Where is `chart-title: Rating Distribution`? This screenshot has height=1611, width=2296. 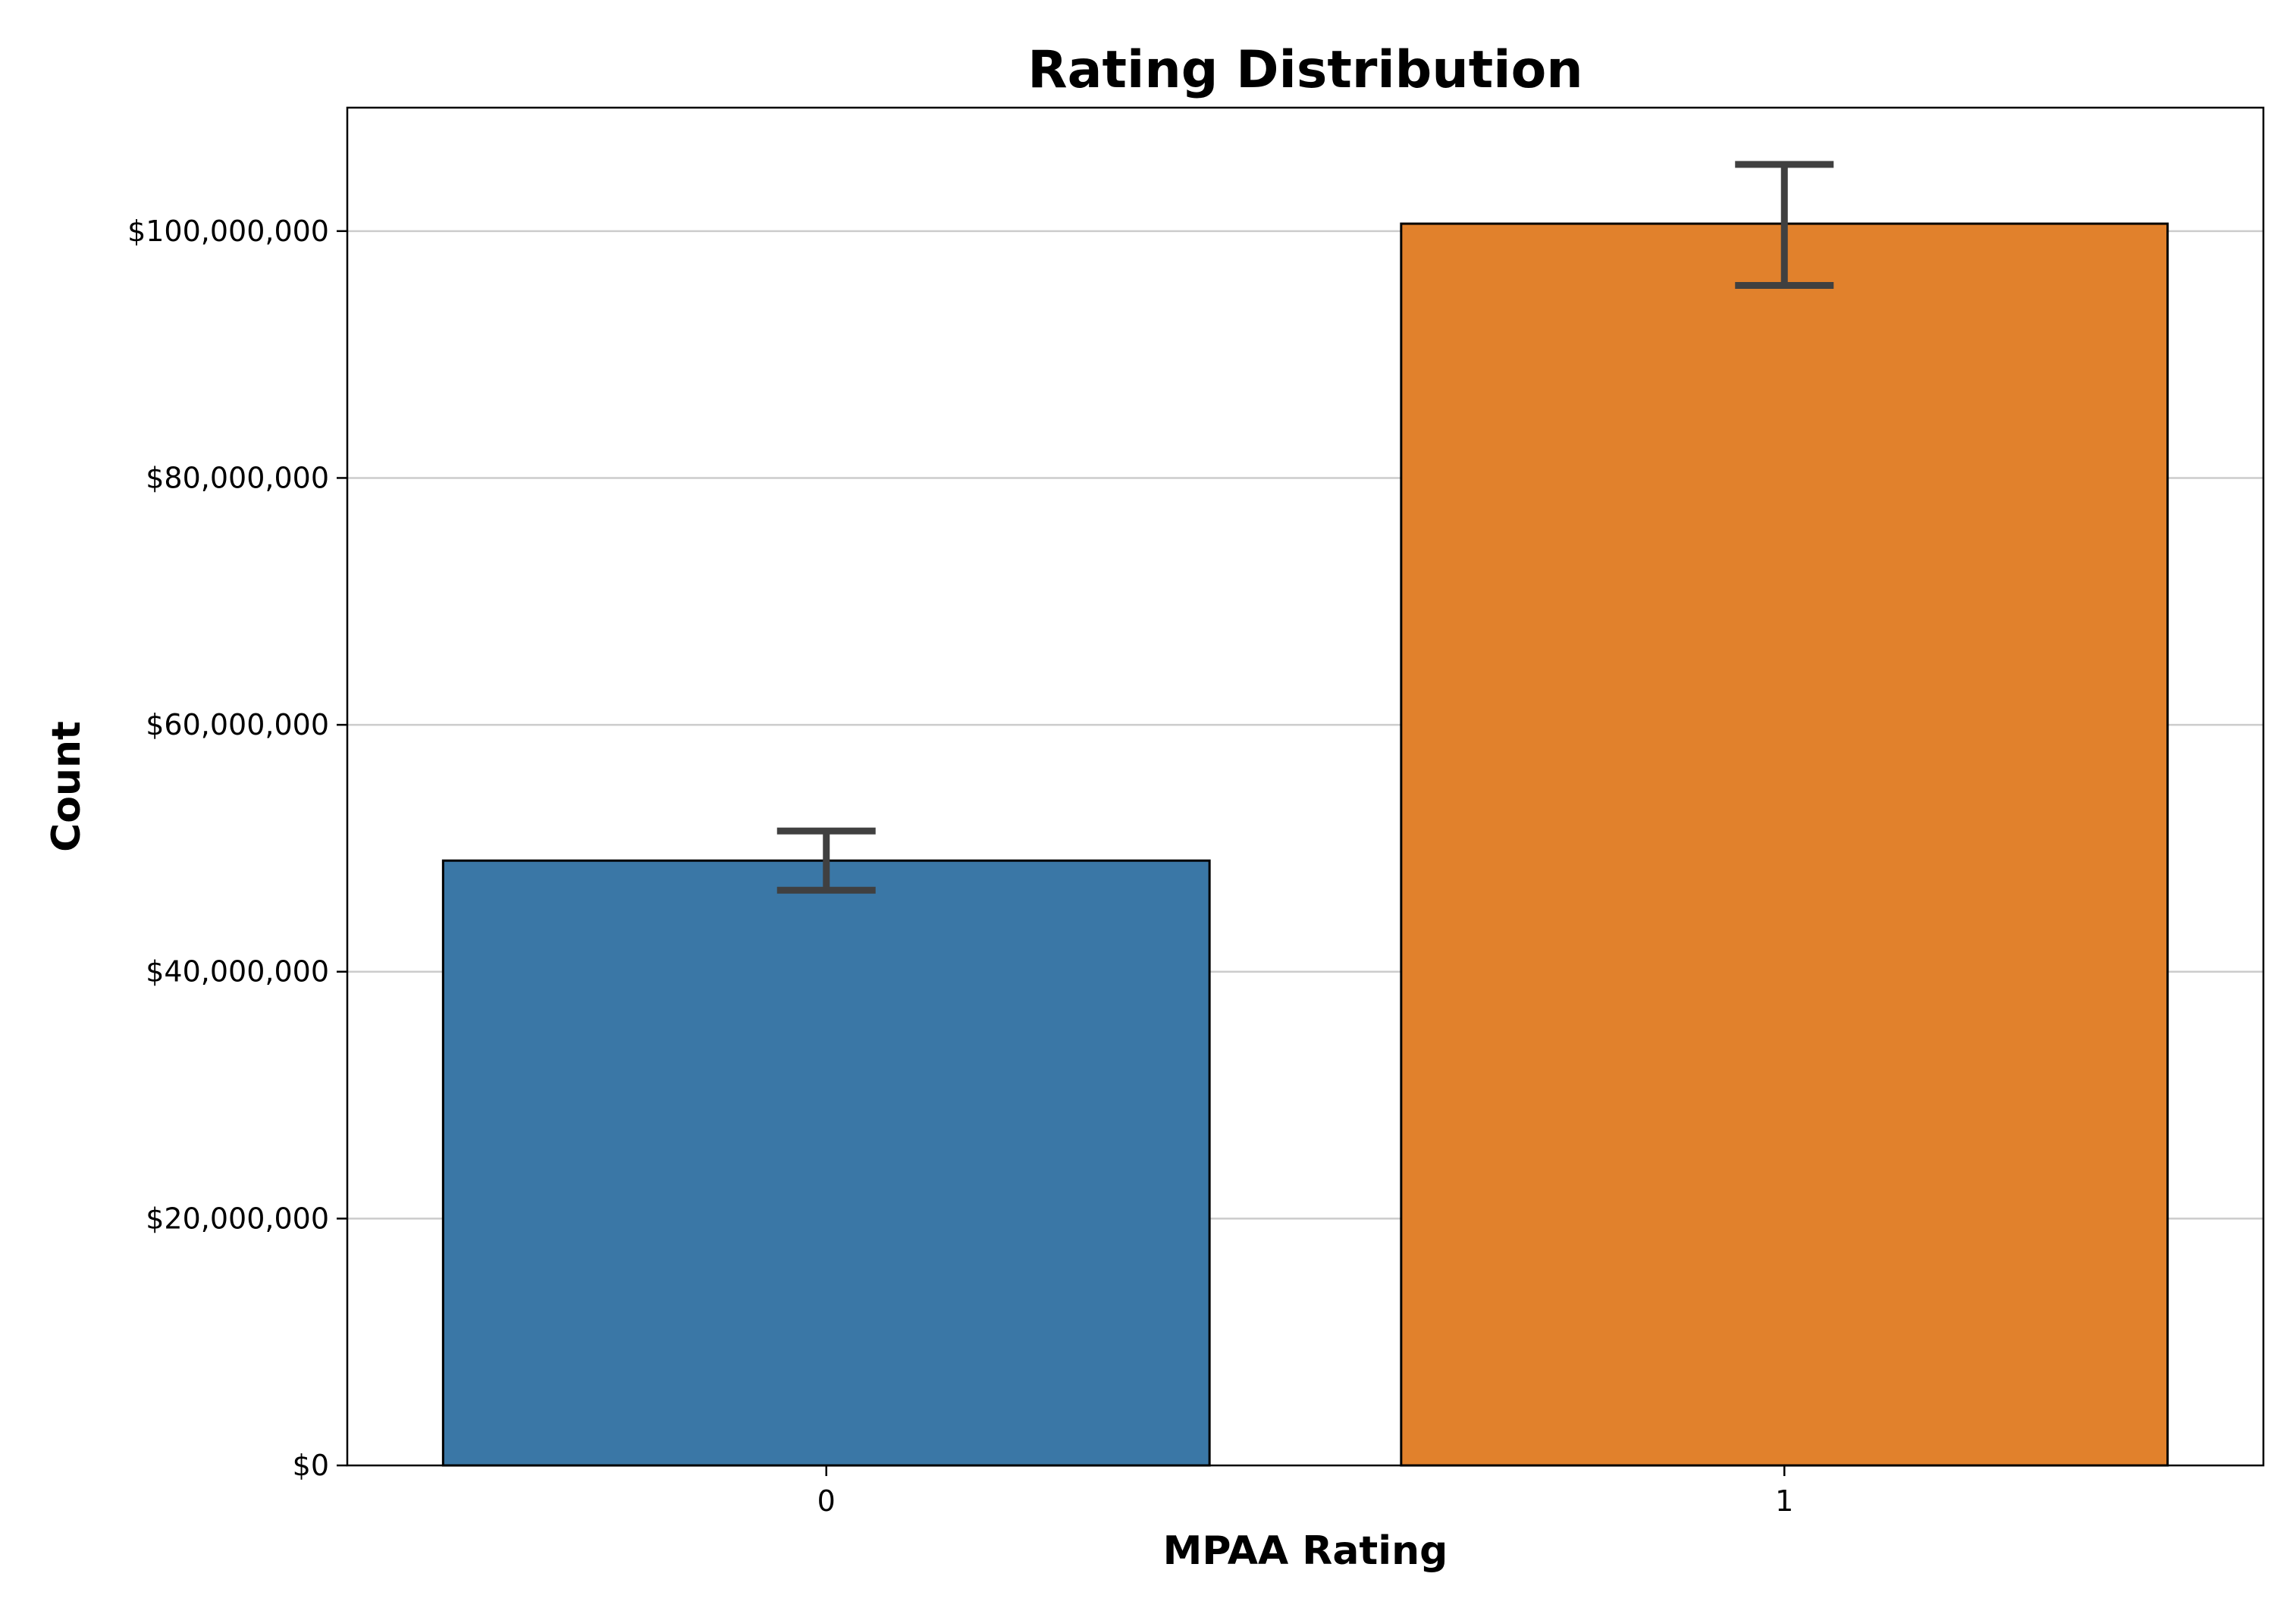 chart-title: Rating Distribution is located at coordinates (1304, 70).